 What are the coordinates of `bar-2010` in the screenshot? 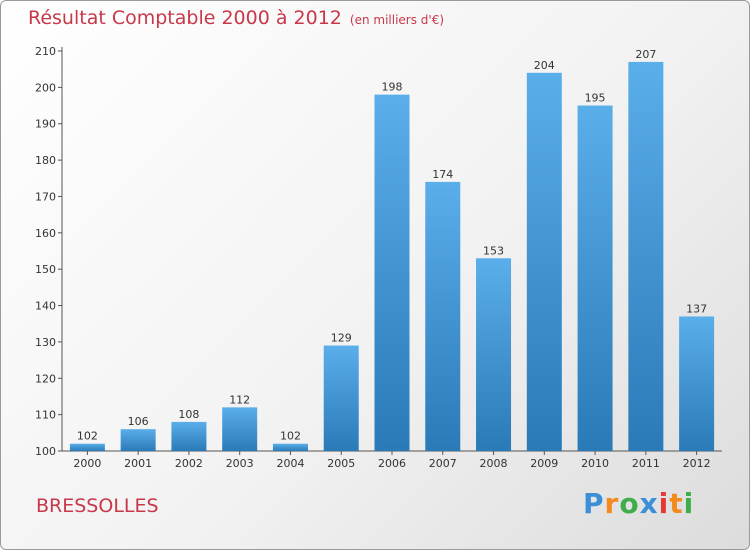 It's located at (595, 278).